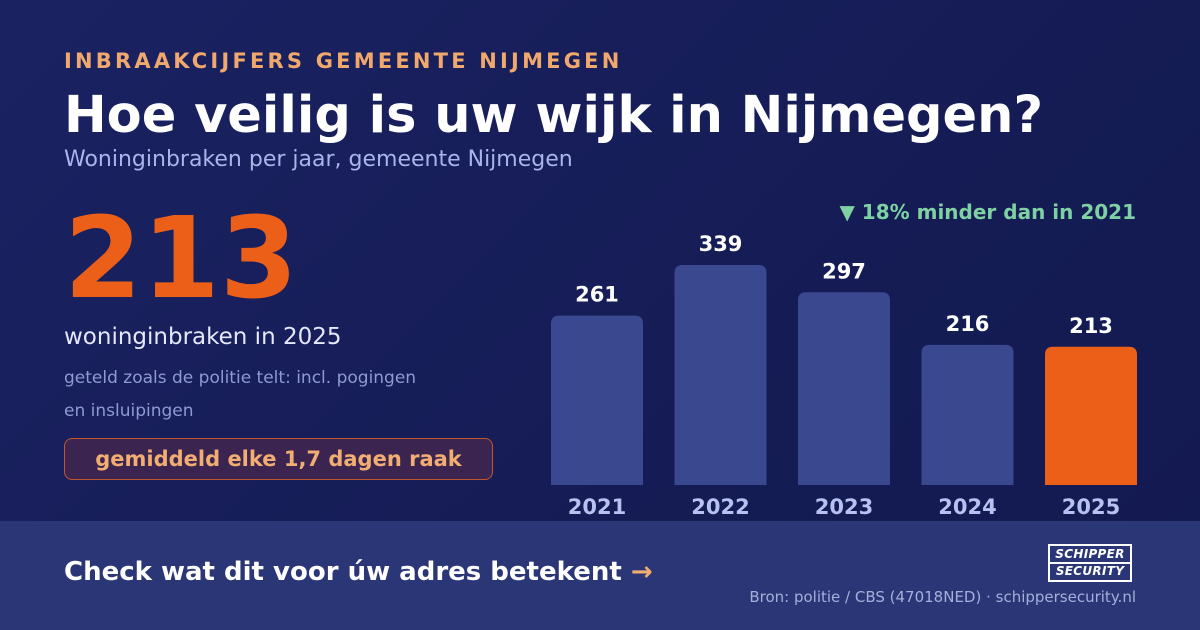 This screenshot has height=630, width=1200. I want to click on frequency-pill: gemiddeld elke 1,7 dagen raak, so click(278, 459).